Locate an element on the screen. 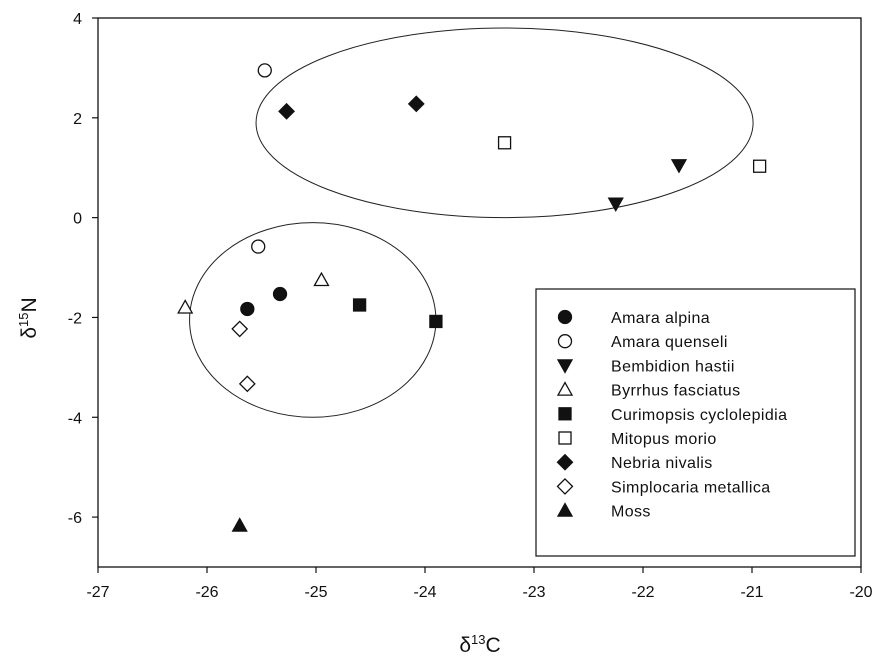 The height and width of the screenshot is (658, 875). x-tick-label: -25 is located at coordinates (315, 592).